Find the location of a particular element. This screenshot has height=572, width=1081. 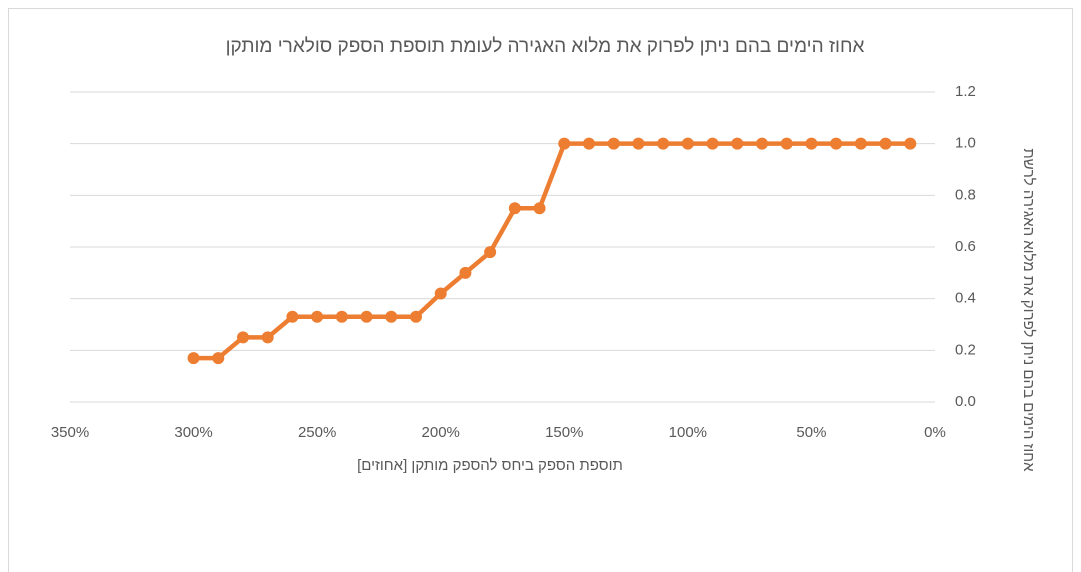

x-tick-label: 300% is located at coordinates (193, 432).